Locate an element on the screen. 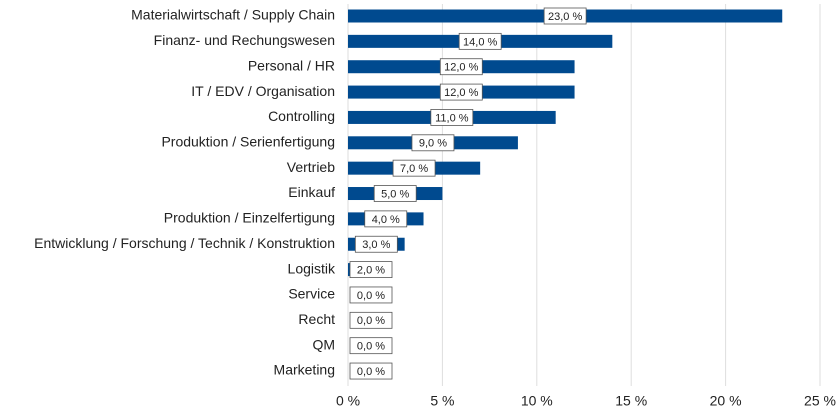 The image size is (837, 409). data-label: 7,0 % is located at coordinates (414, 169).